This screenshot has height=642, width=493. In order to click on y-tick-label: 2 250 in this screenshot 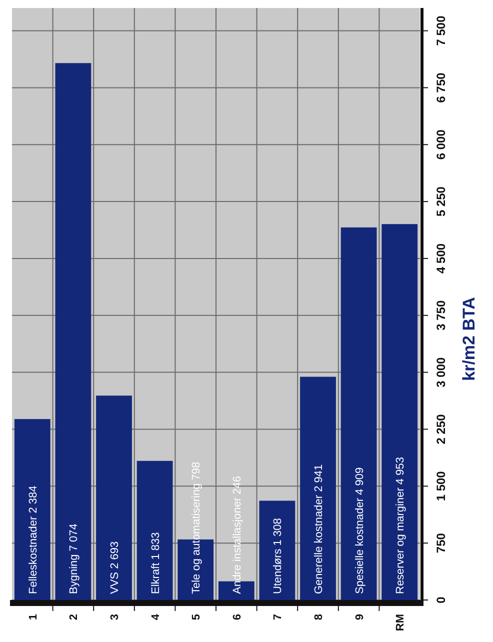, I will do `click(441, 429)`.